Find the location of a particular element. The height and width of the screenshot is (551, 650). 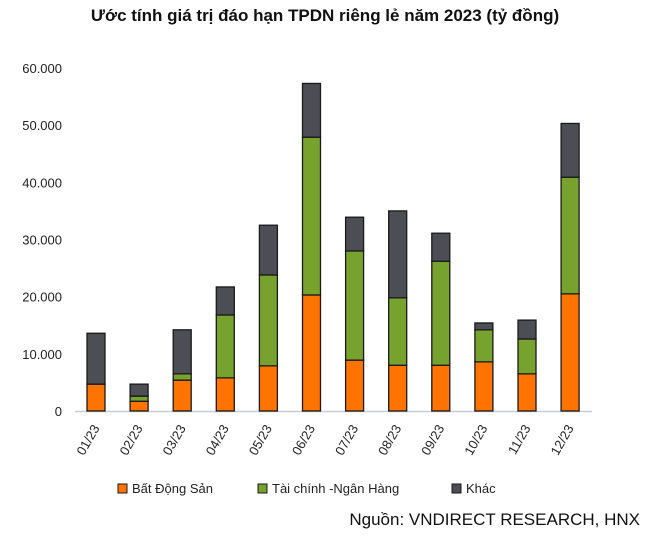

y-tick-label: 20.000 is located at coordinates (42, 297).